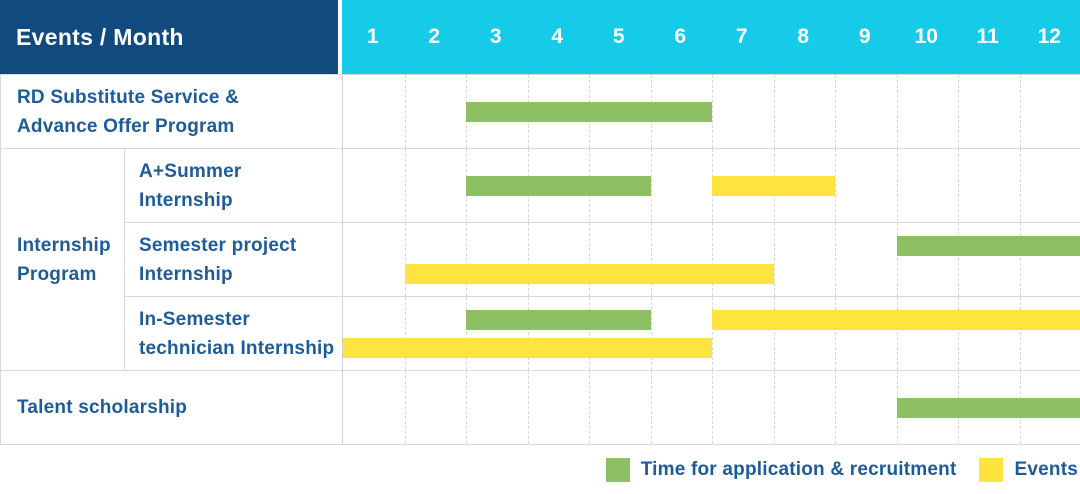  Describe the element at coordinates (372, 36) in the screenshot. I see `month-header-1: 1` at that location.